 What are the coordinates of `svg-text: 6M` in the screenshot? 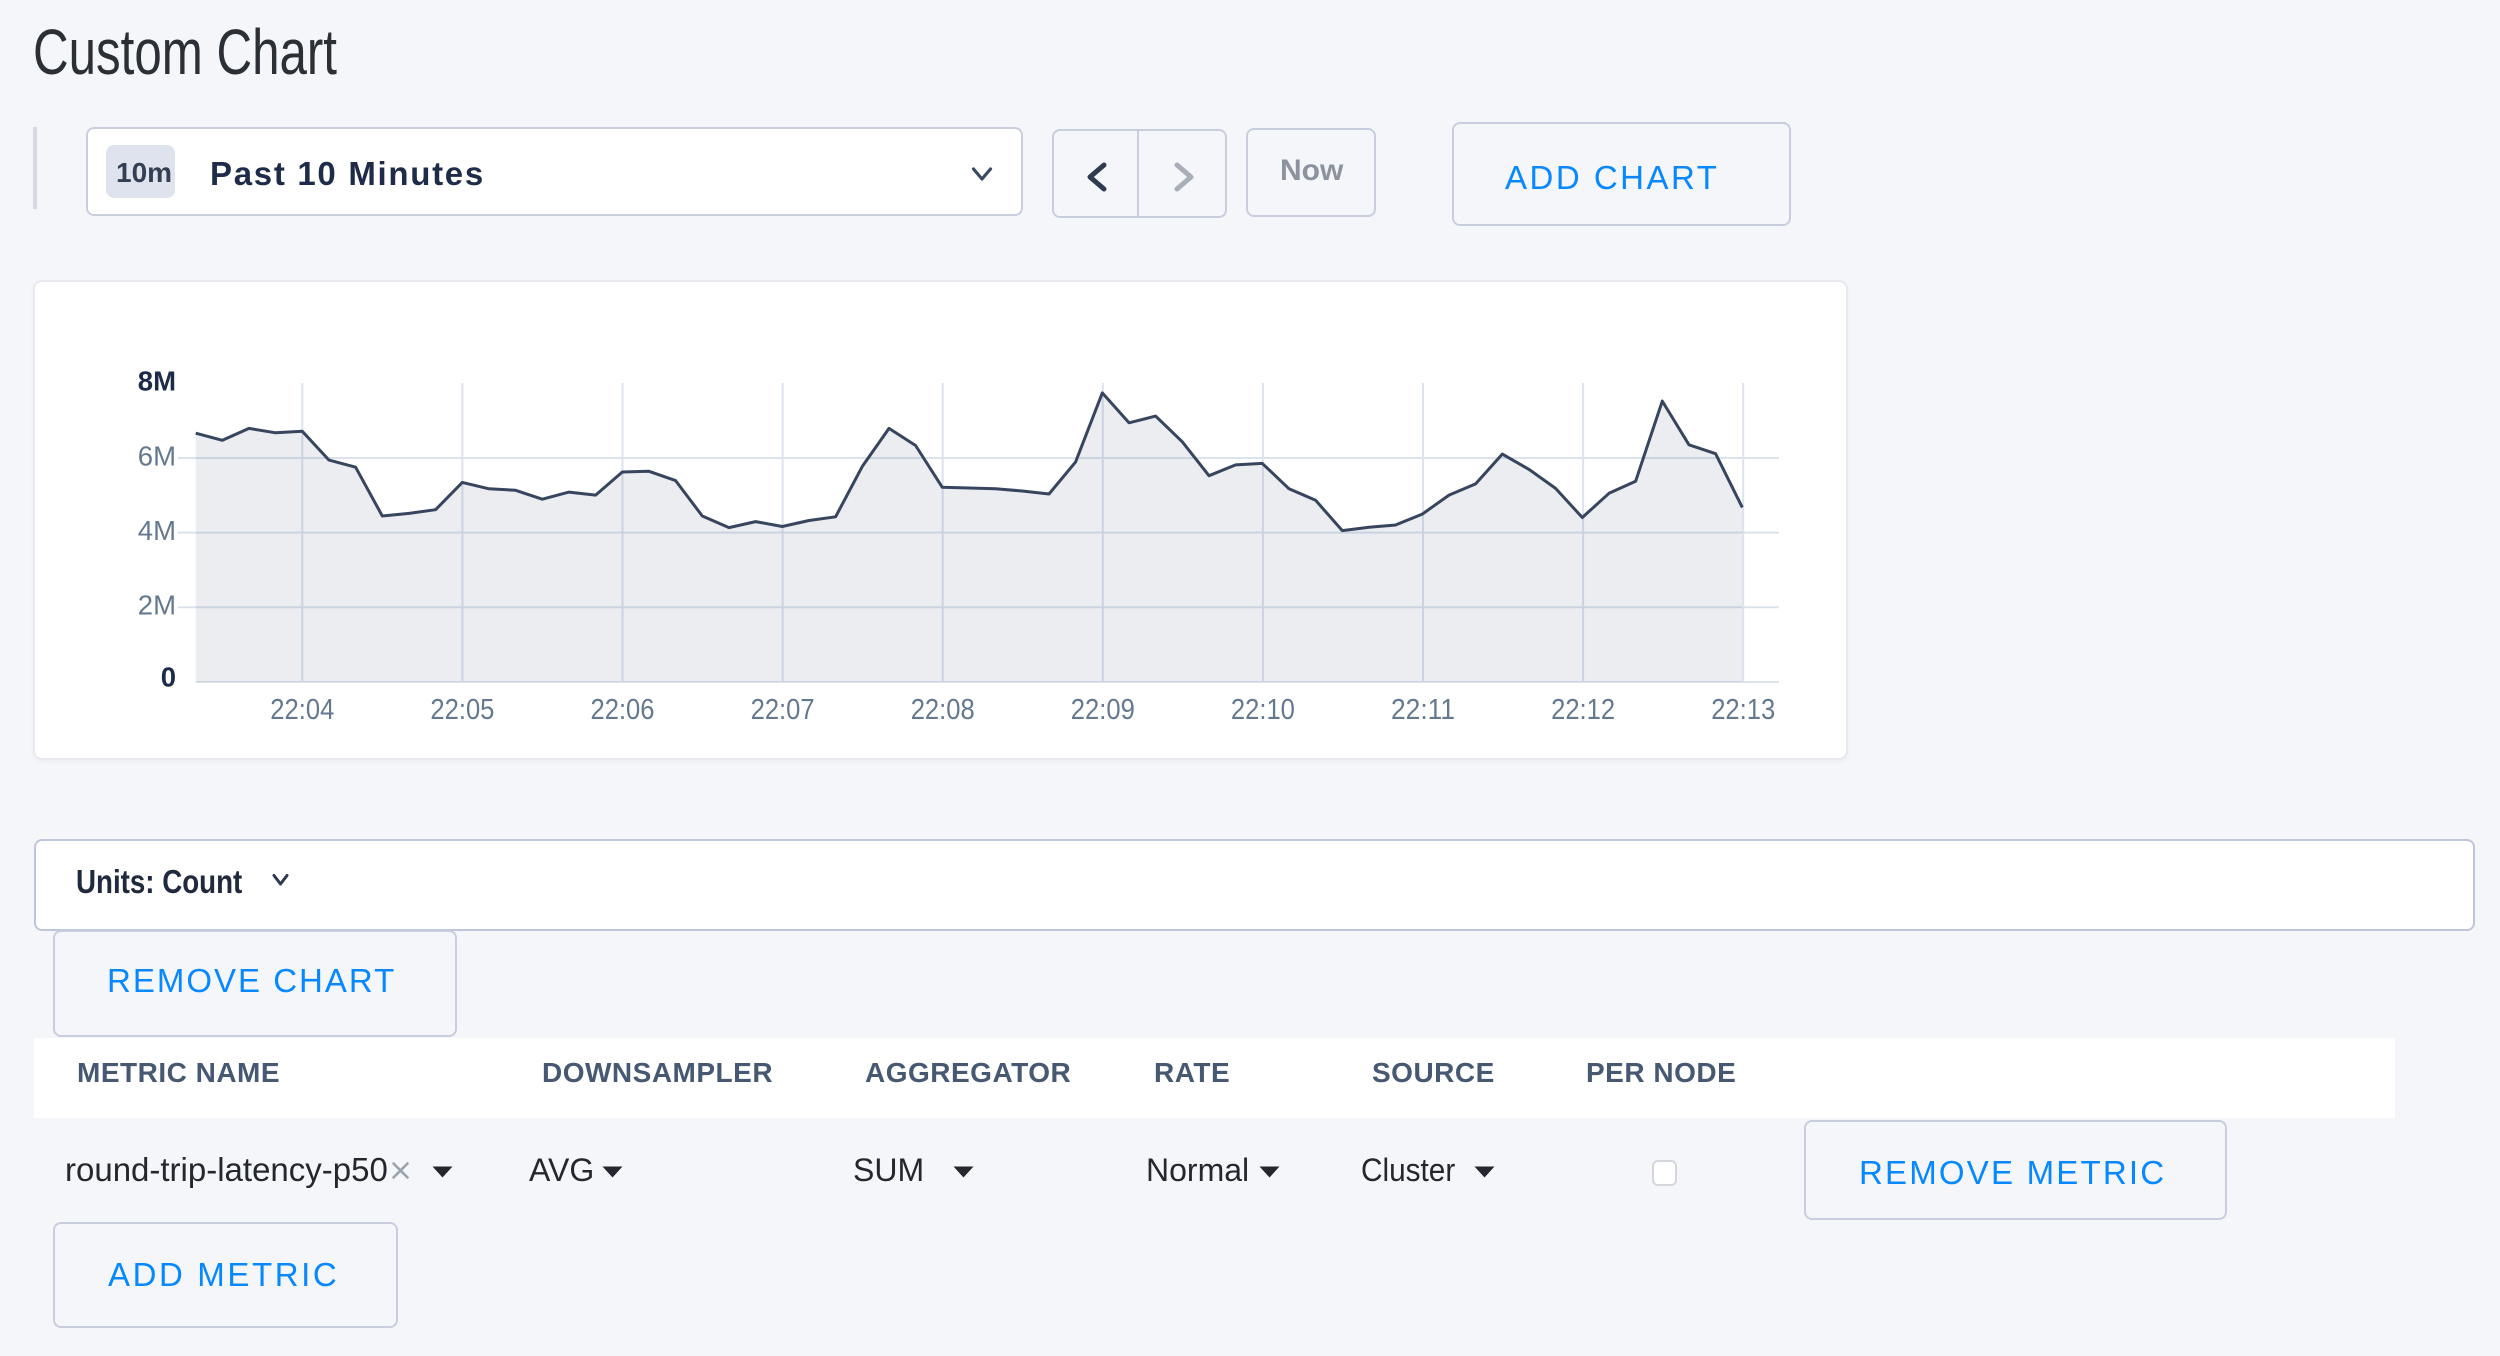 It's located at (157, 456).